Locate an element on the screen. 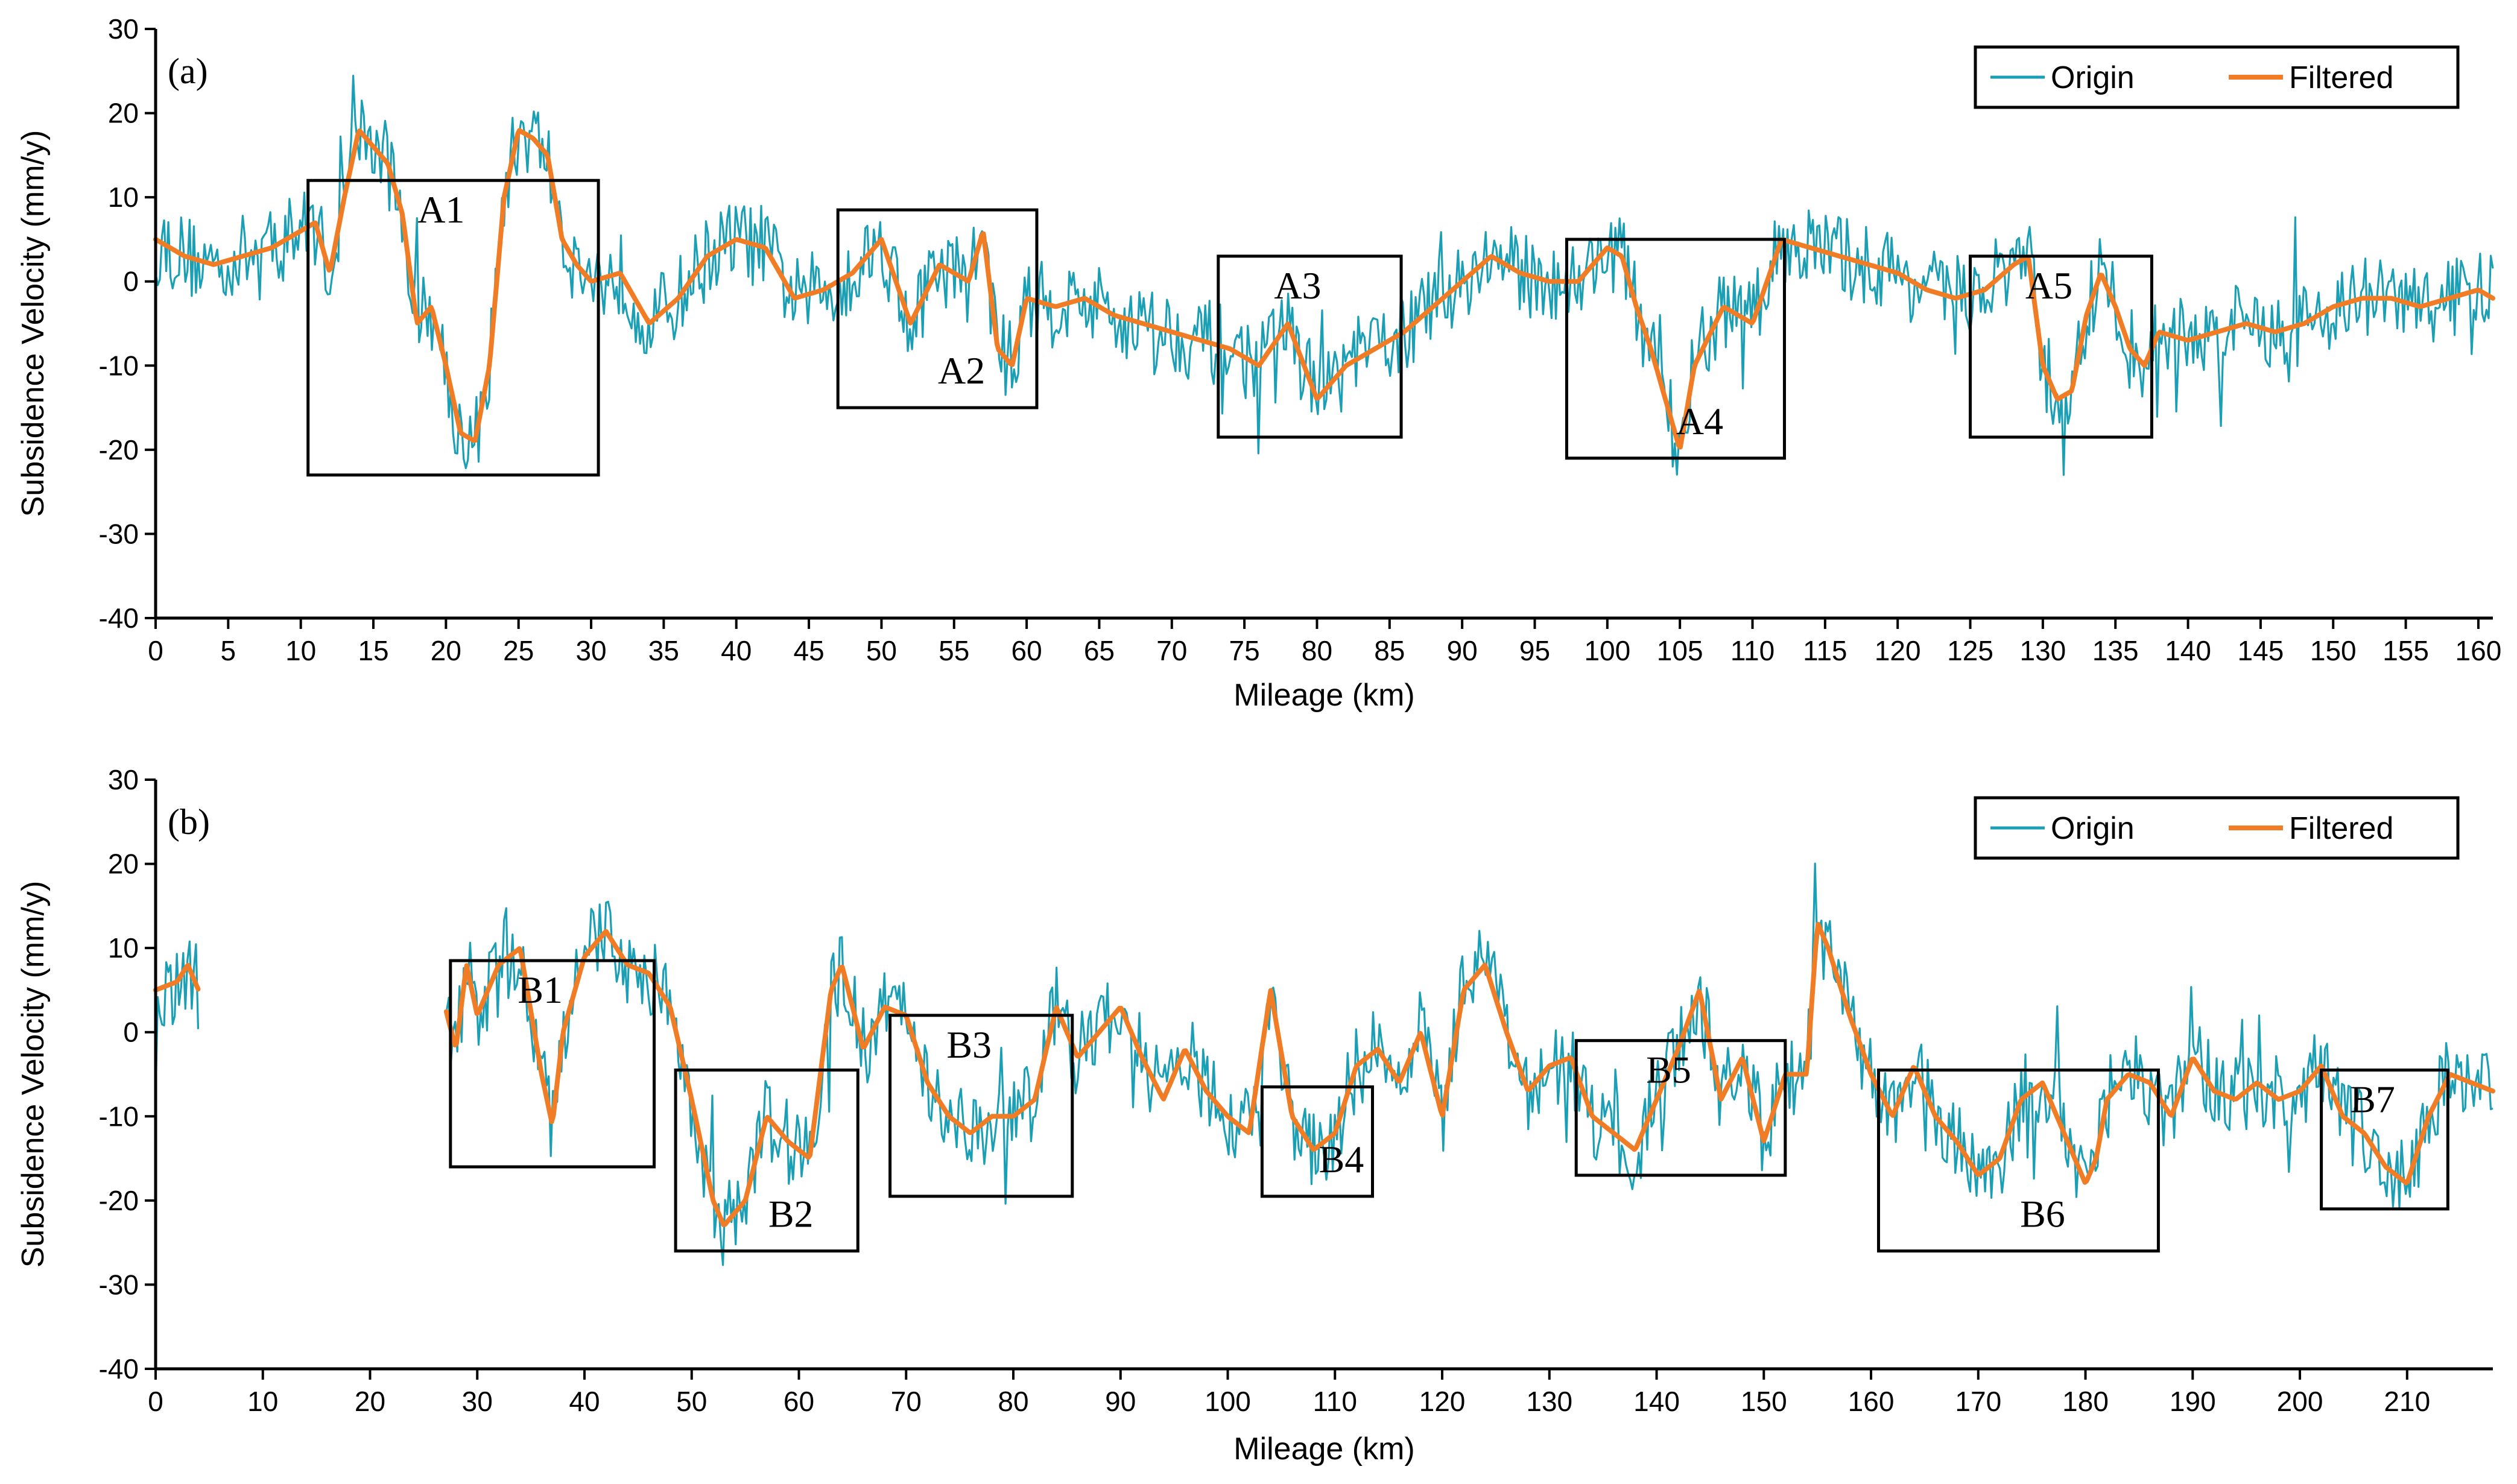  x-tick-label: 95 is located at coordinates (1534, 650).